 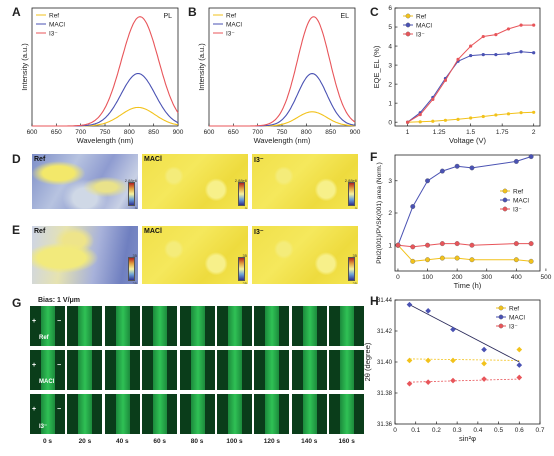 What do you see at coordinates (415, 430) in the screenshot?
I see `x-tick-label: 0.1` at bounding box center [415, 430].